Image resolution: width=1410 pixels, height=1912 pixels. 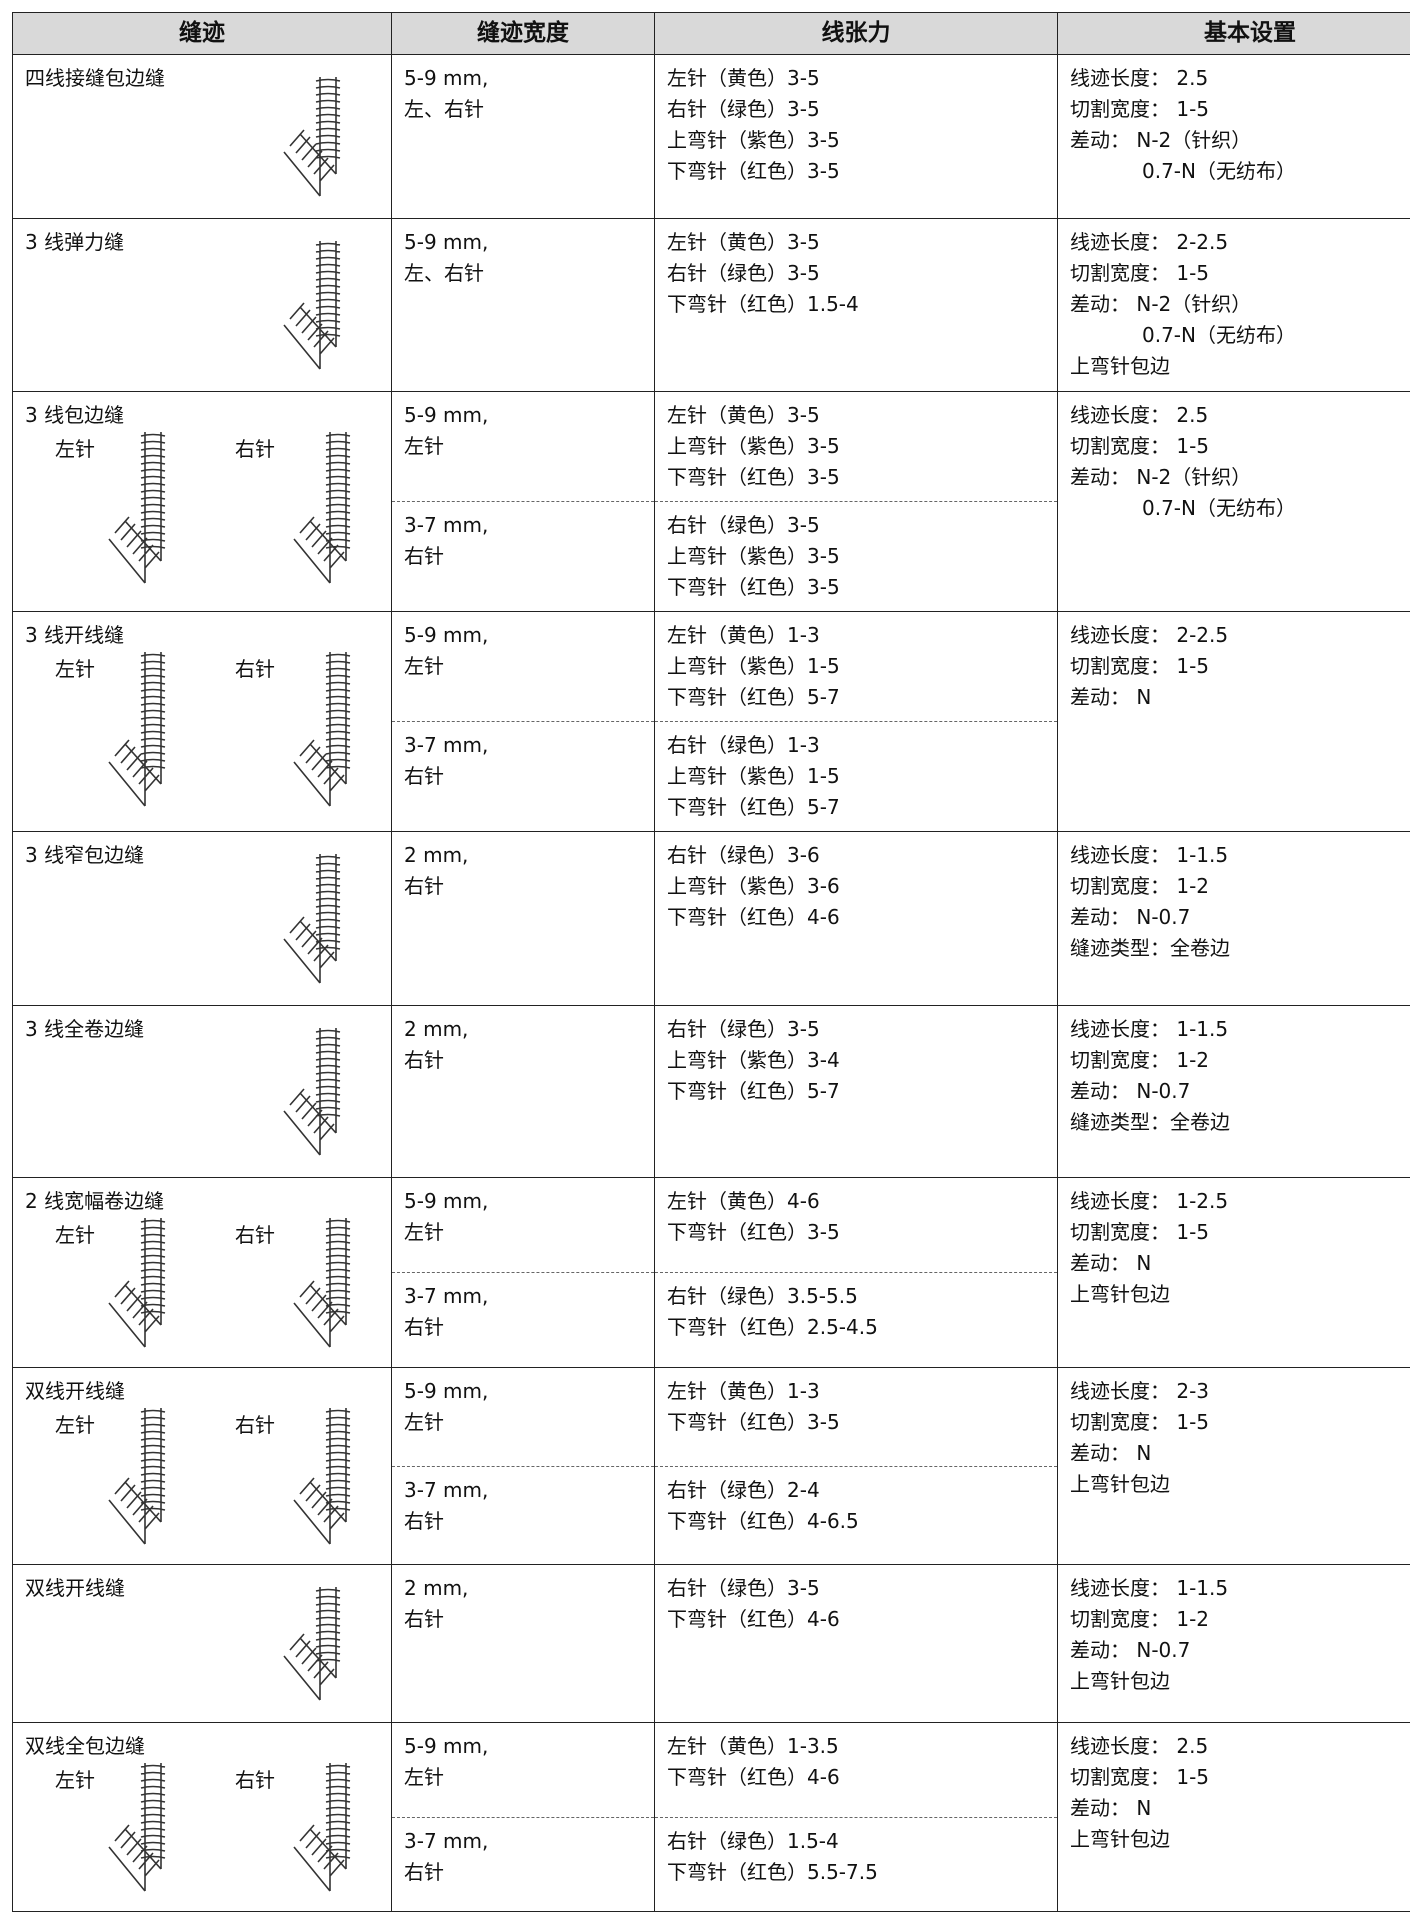 I want to click on stitch-box: 3 线开线缝左针右针, so click(x=202, y=719).